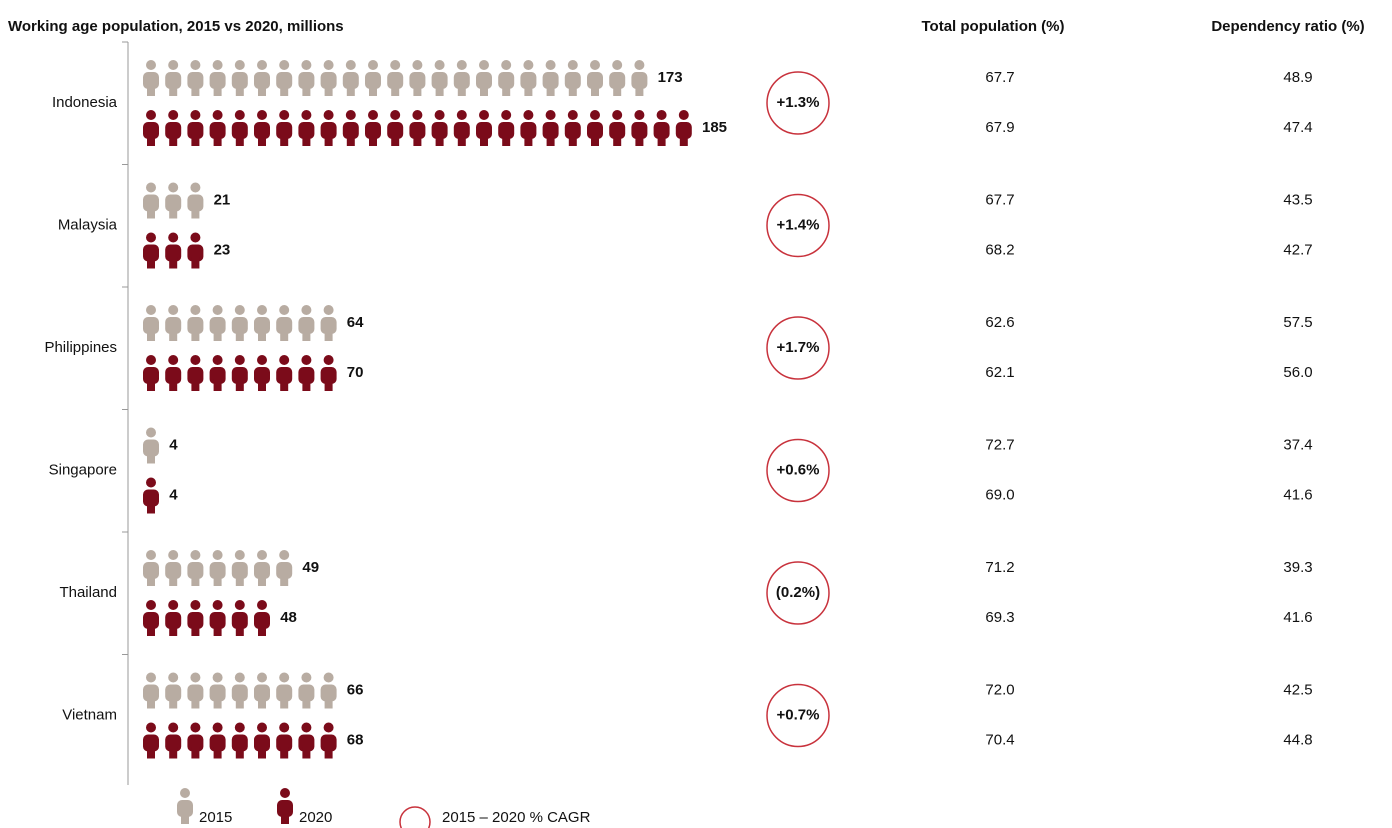 The width and height of the screenshot is (1392, 828). Describe the element at coordinates (1297, 77) in the screenshot. I see `table-cell: 48.9` at that location.